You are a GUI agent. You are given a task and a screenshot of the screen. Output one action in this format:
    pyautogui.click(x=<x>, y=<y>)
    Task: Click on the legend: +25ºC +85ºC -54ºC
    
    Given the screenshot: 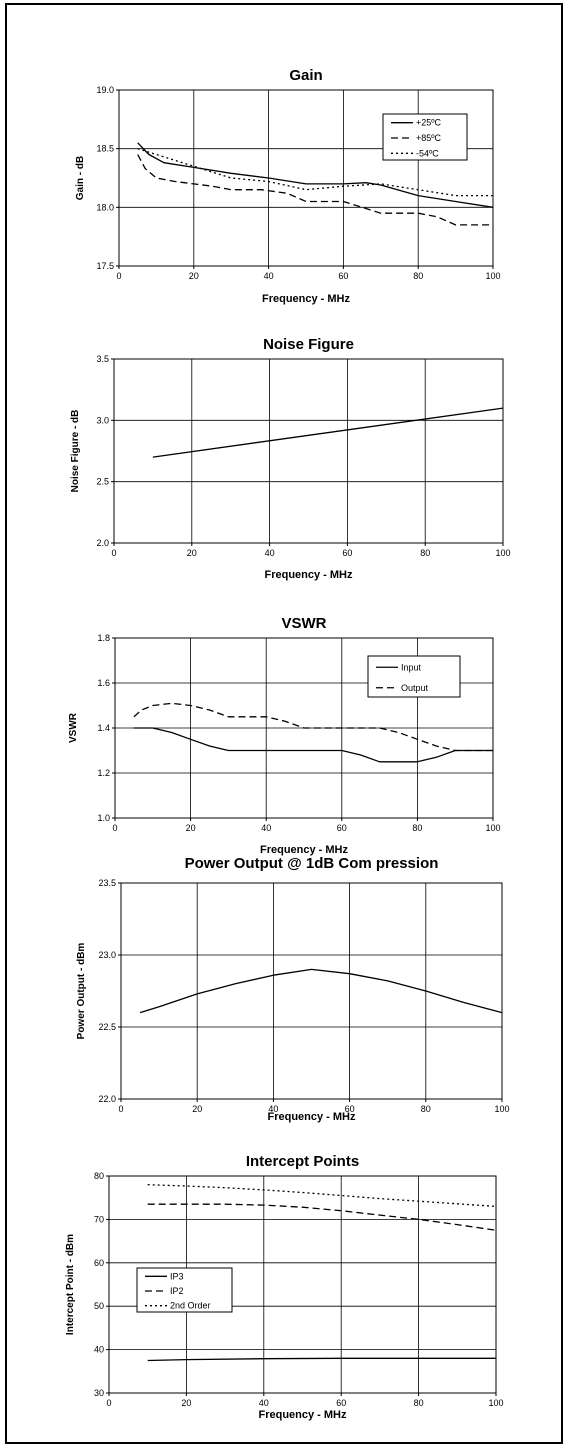 What is the action you would take?
    pyautogui.click(x=425, y=137)
    